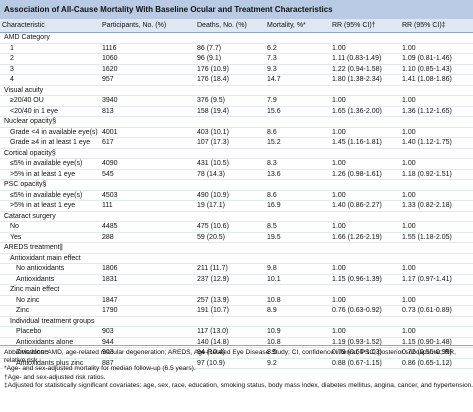 The height and width of the screenshot is (412, 473). I want to click on cell: 431 (10.5), so click(213, 163).